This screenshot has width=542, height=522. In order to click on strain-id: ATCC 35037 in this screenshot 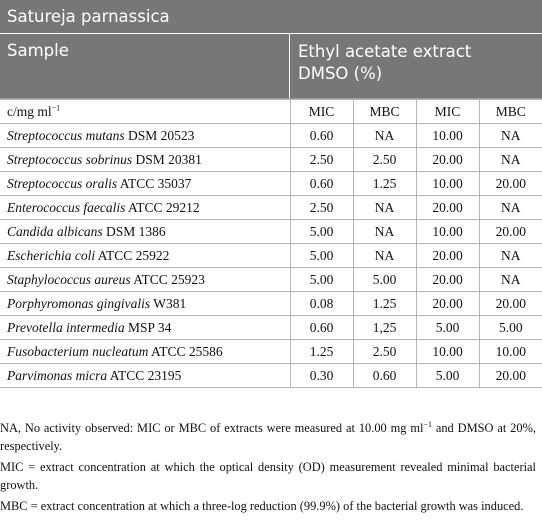, I will do `click(154, 183)`.